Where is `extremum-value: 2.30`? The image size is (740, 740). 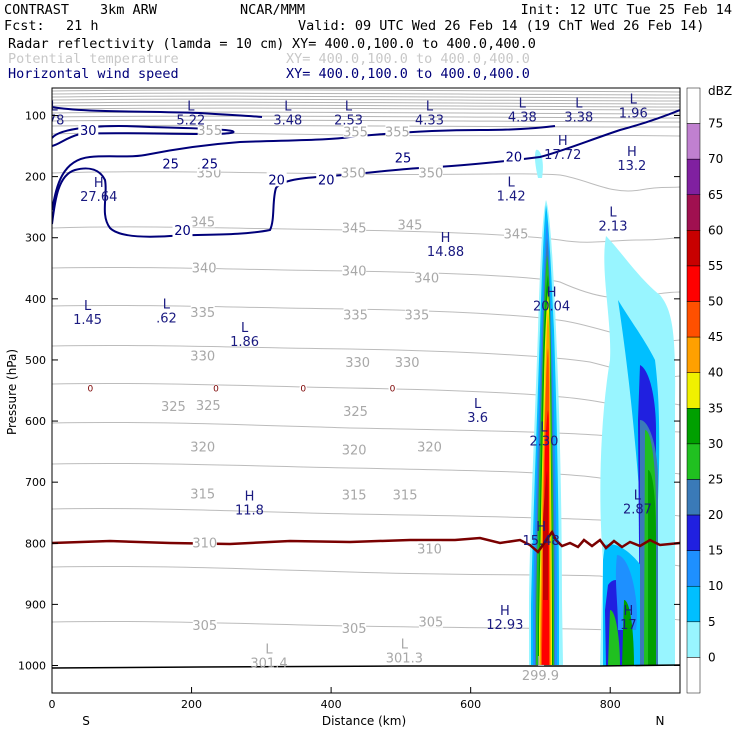
extremum-value: 2.30 is located at coordinates (543, 441).